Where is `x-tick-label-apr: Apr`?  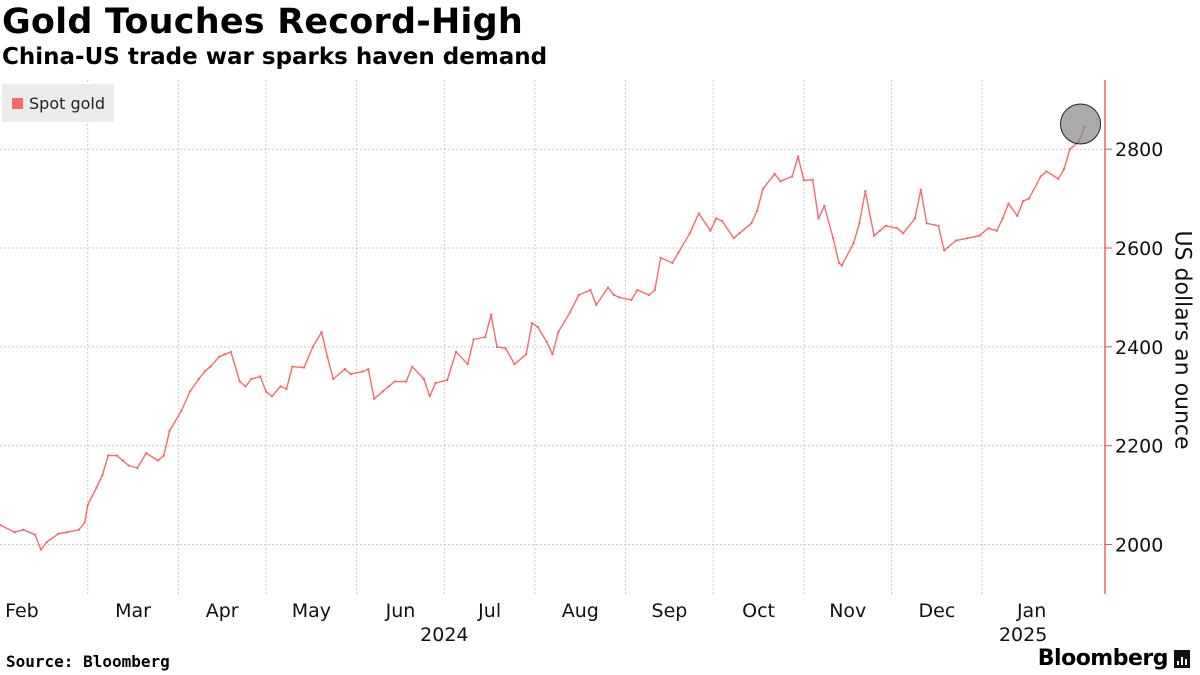 x-tick-label-apr: Apr is located at coordinates (222, 611).